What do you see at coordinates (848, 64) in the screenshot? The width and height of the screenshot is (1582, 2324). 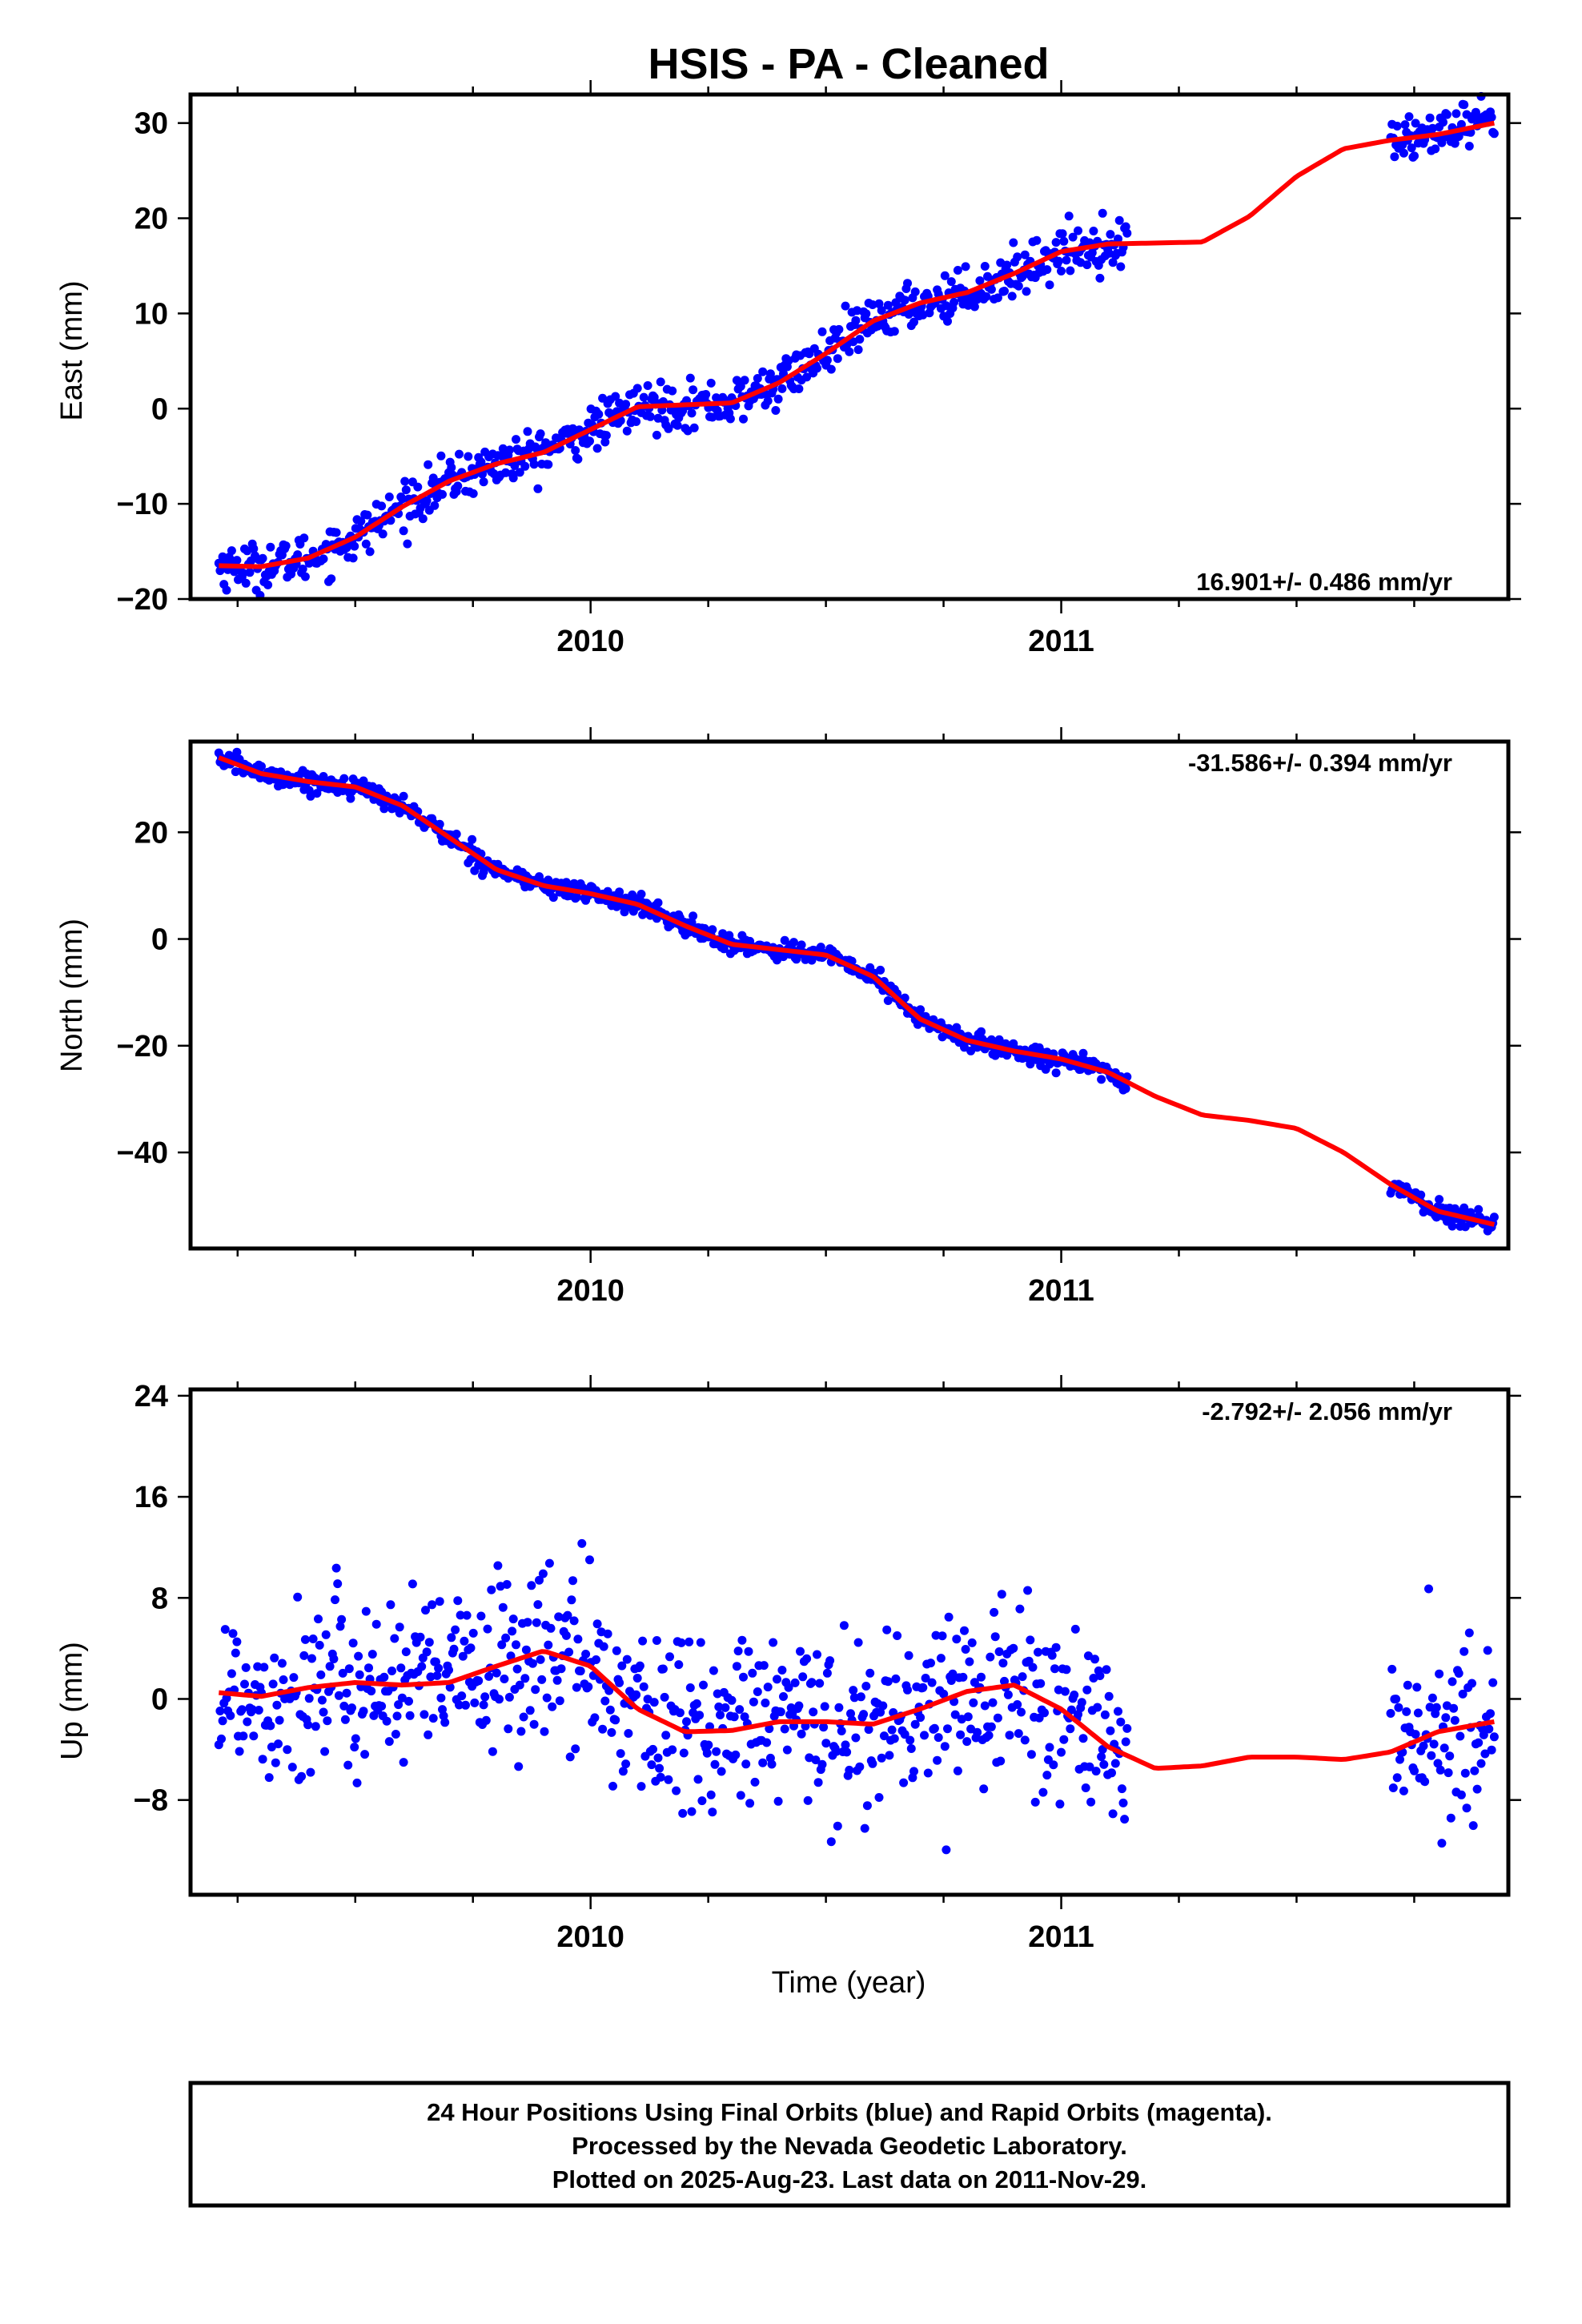 I see `chart-title: HSIS - PA - Cleaned` at bounding box center [848, 64].